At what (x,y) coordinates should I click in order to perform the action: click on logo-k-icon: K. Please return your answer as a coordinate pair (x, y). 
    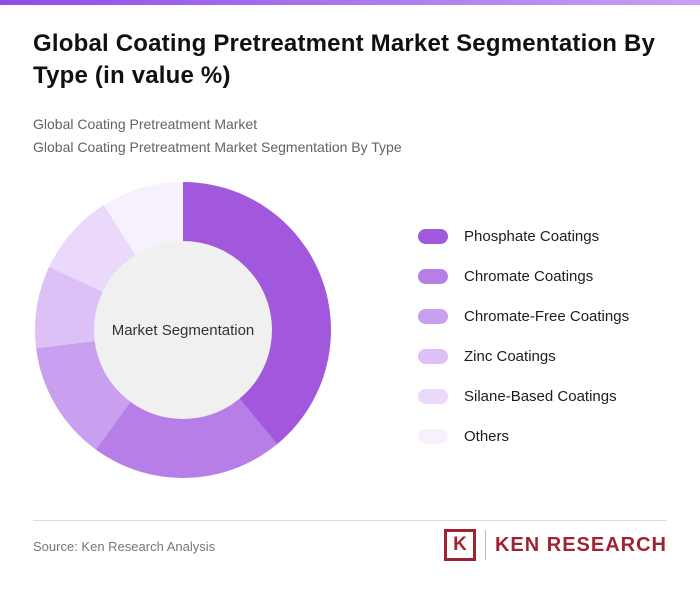
    Looking at the image, I should click on (459, 545).